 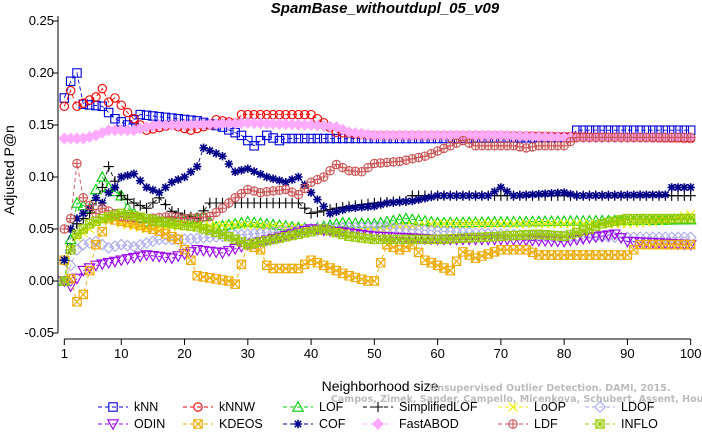 What do you see at coordinates (128, 407) in the screenshot?
I see `legend-item-knn: kNN` at bounding box center [128, 407].